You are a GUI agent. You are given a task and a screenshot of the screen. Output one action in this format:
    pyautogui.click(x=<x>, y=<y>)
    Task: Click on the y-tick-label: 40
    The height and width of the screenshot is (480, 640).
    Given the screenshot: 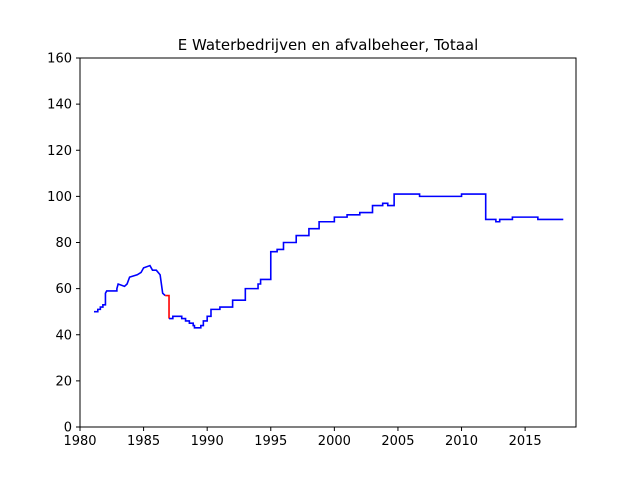 What is the action you would take?
    pyautogui.click(x=63, y=335)
    